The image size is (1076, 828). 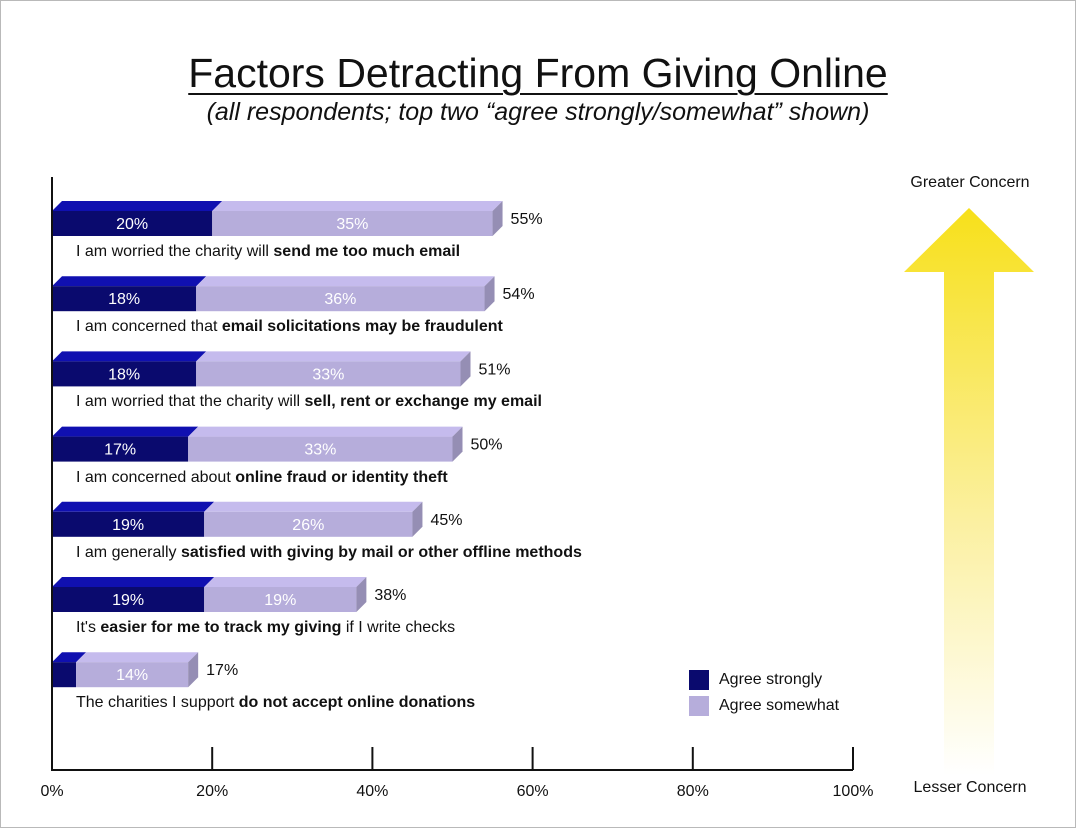 What do you see at coordinates (970, 182) in the screenshot?
I see `greater-concern-label: Greater Concern` at bounding box center [970, 182].